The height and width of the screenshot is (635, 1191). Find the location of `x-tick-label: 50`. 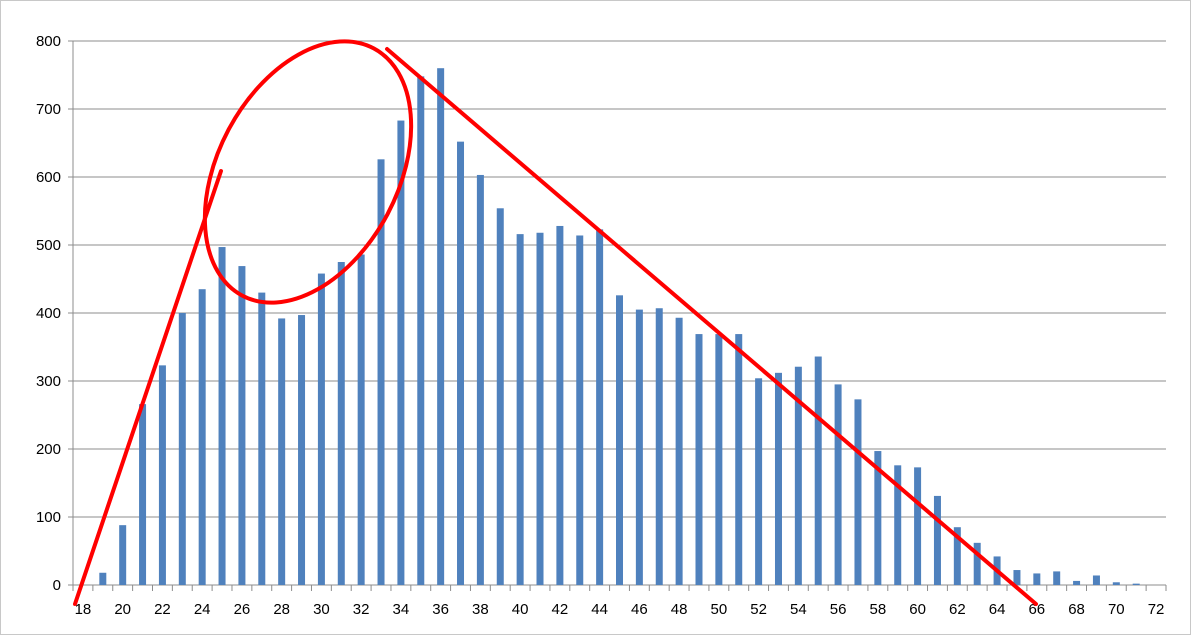

x-tick-label: 50 is located at coordinates (719, 609).